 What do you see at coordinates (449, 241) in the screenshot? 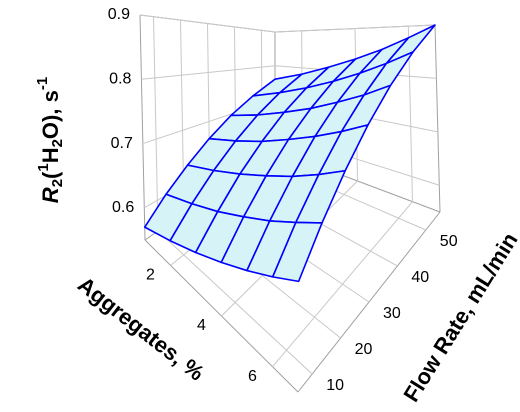
I see `y-tick-label: 50` at bounding box center [449, 241].